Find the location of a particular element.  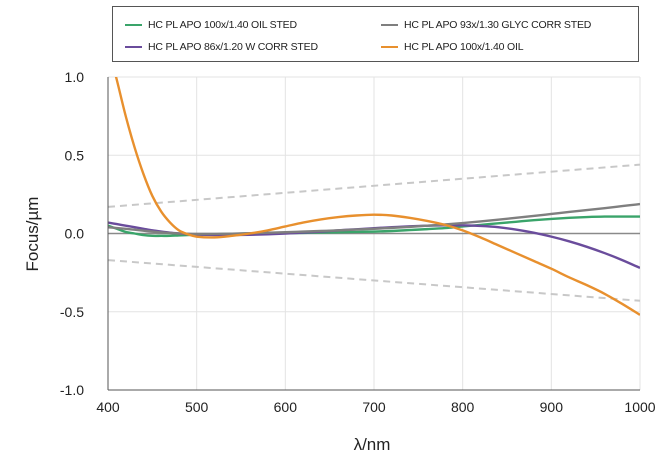

x-tick-label: 900 is located at coordinates (552, 407).